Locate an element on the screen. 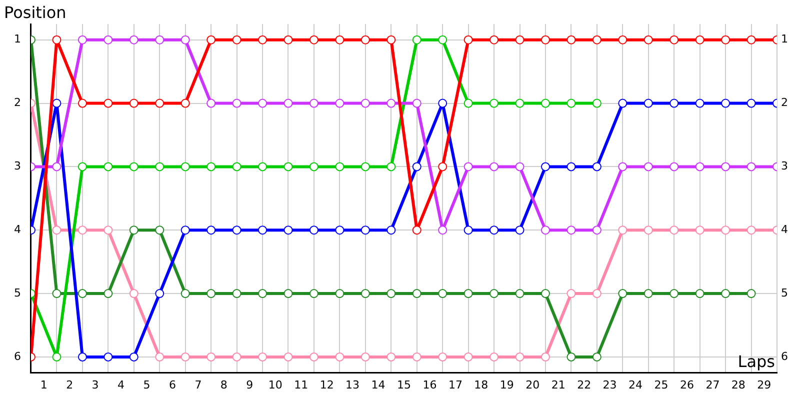 The height and width of the screenshot is (400, 800). x-tick-label: 28 is located at coordinates (738, 385).